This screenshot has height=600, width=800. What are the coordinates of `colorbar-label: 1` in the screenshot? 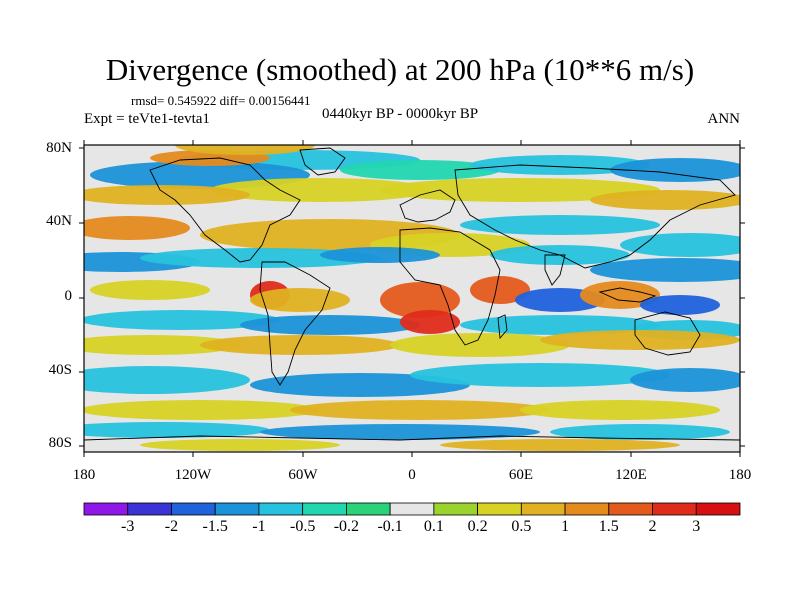 It's located at (565, 526).